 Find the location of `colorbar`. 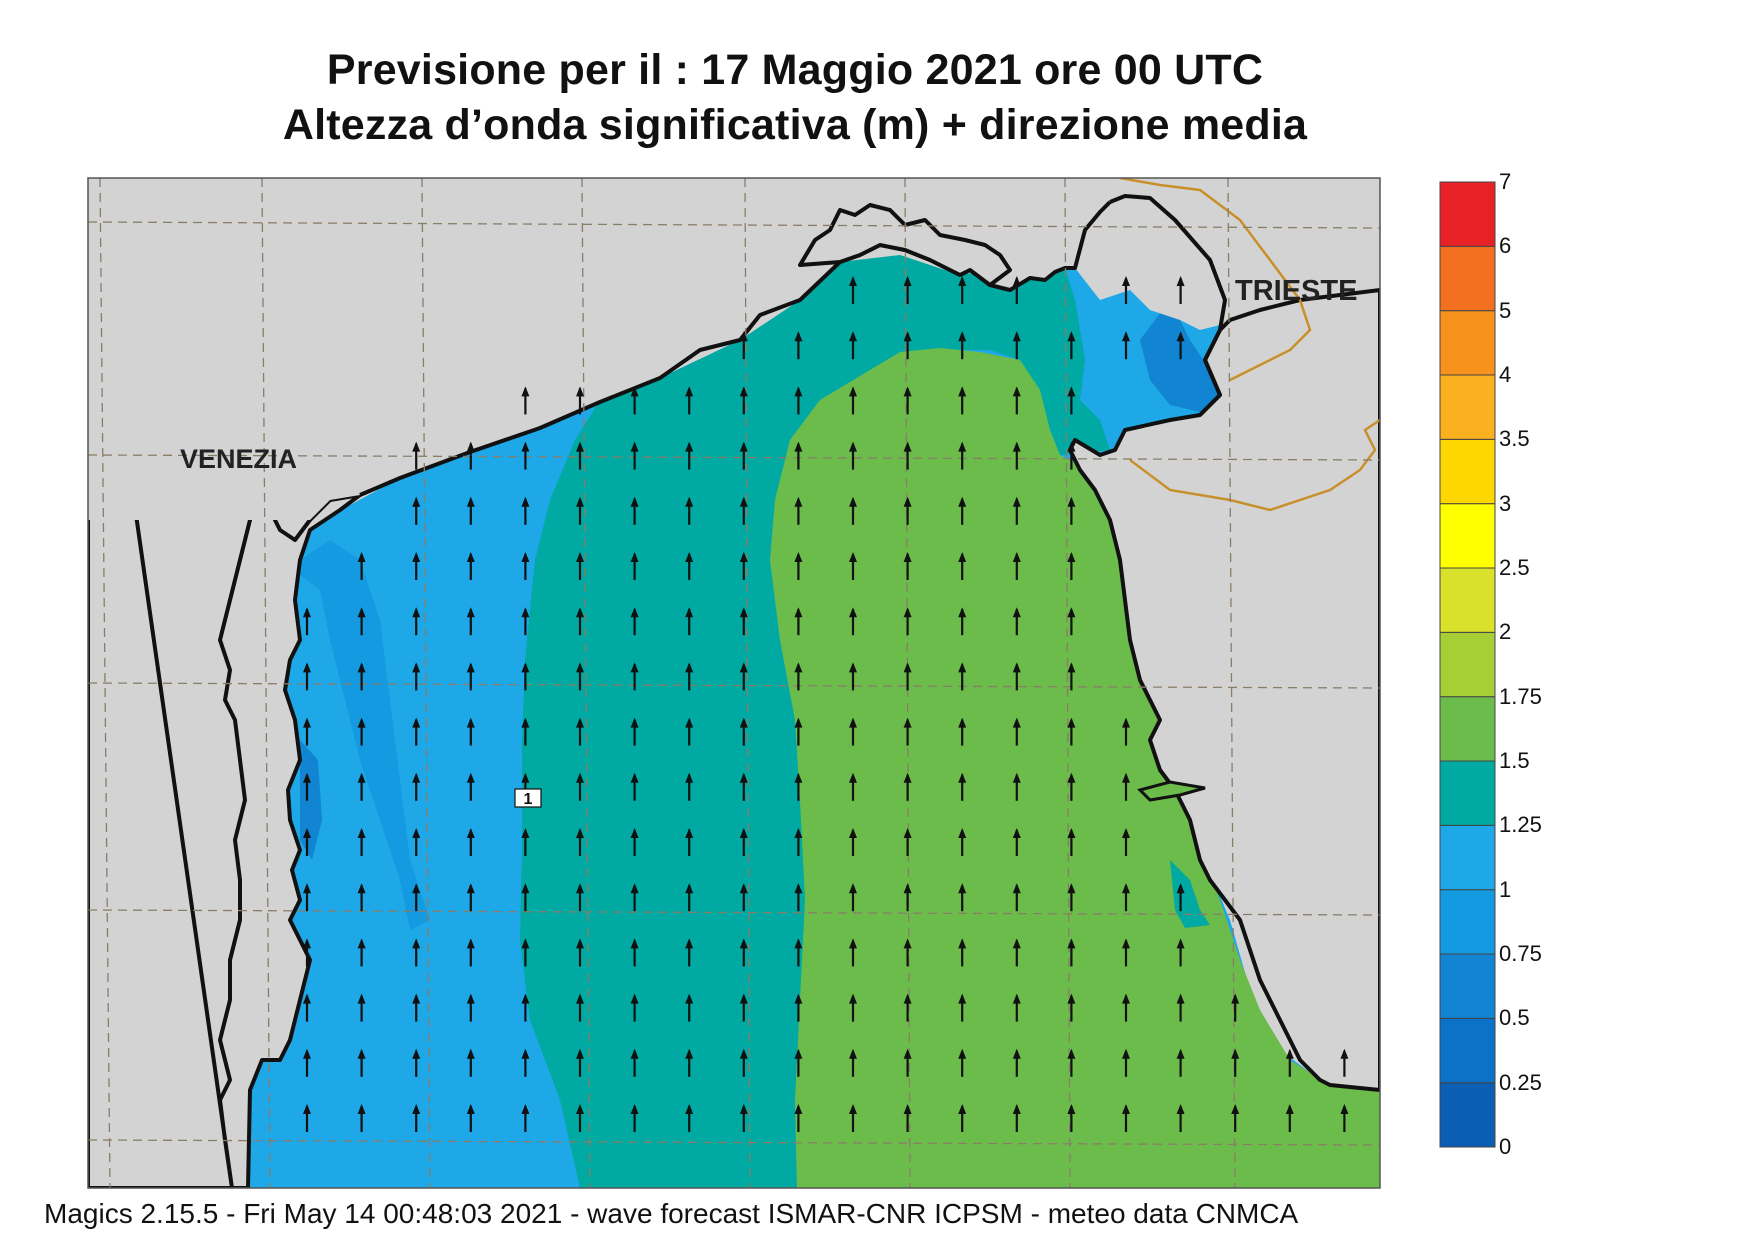

colorbar is located at coordinates (1467, 664).